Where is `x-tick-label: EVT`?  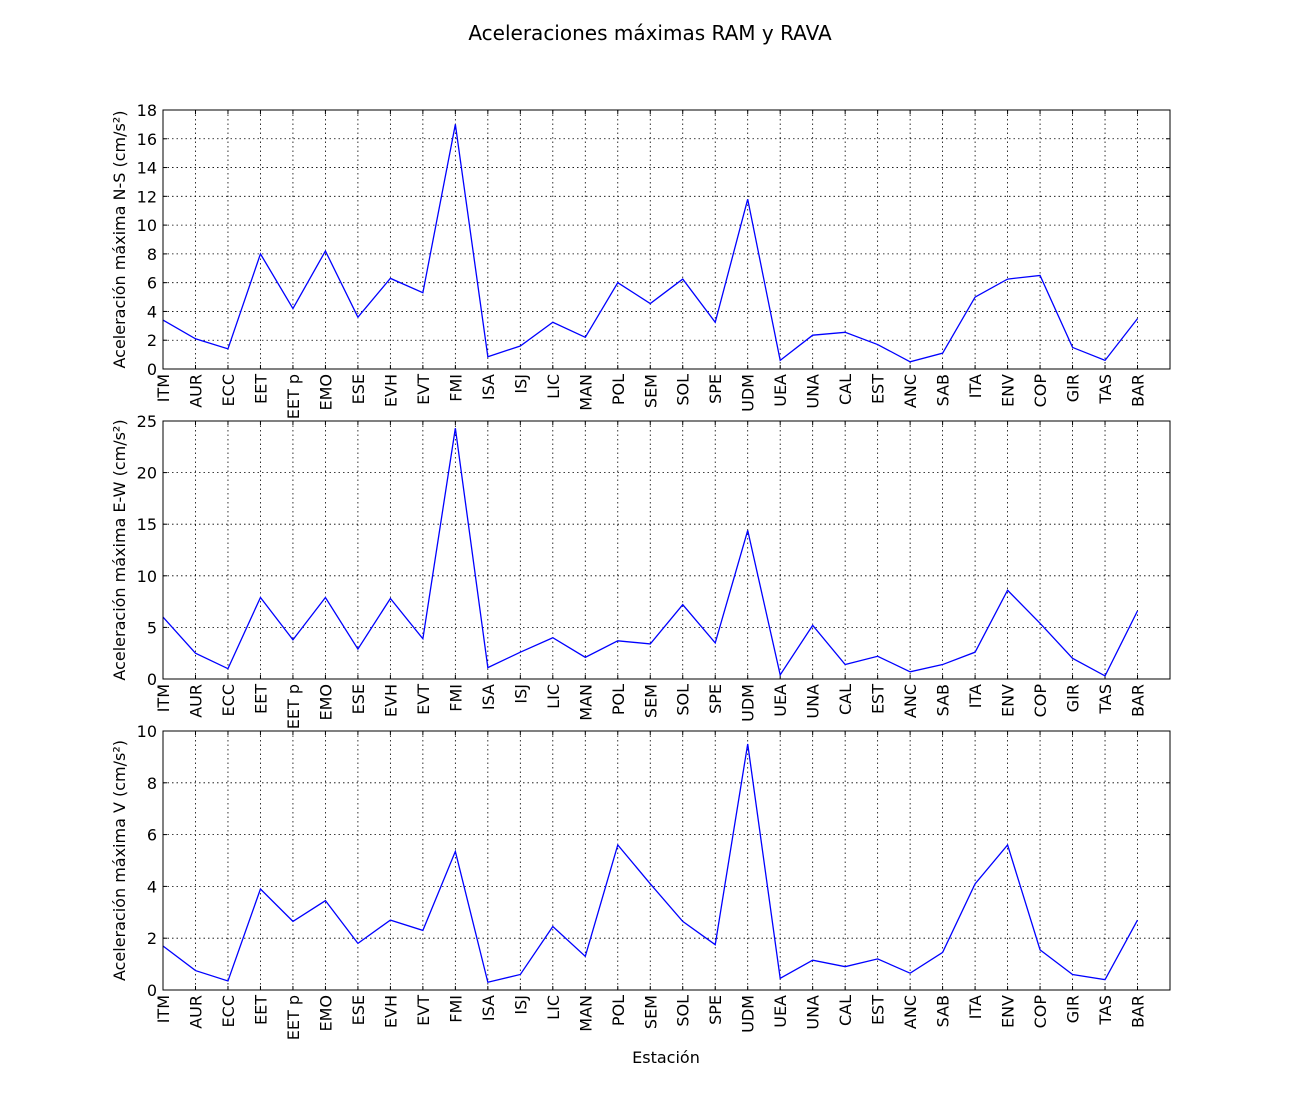
x-tick-label: EVT is located at coordinates (423, 1010).